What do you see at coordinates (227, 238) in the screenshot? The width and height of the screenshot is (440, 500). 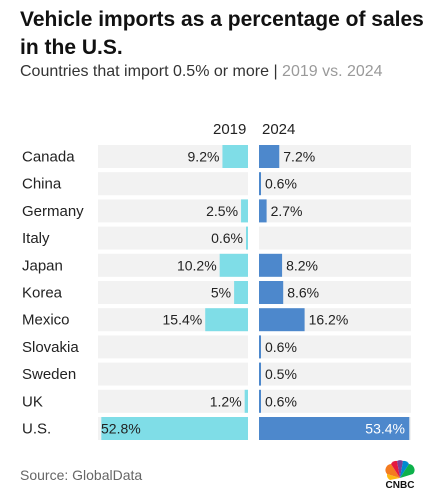 I see `value-label-2019: 0.6%` at bounding box center [227, 238].